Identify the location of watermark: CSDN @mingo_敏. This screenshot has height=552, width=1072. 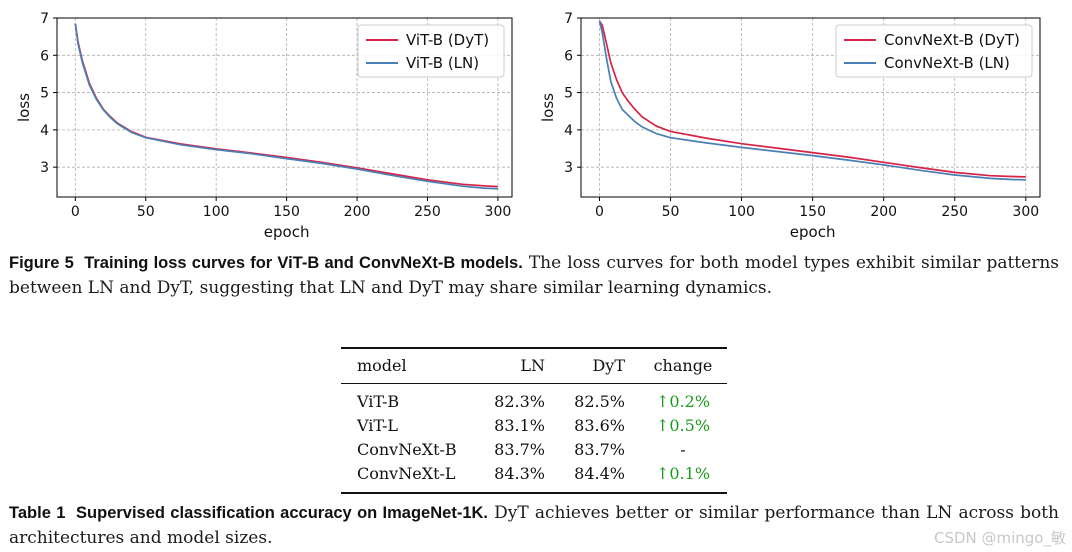
(999, 538).